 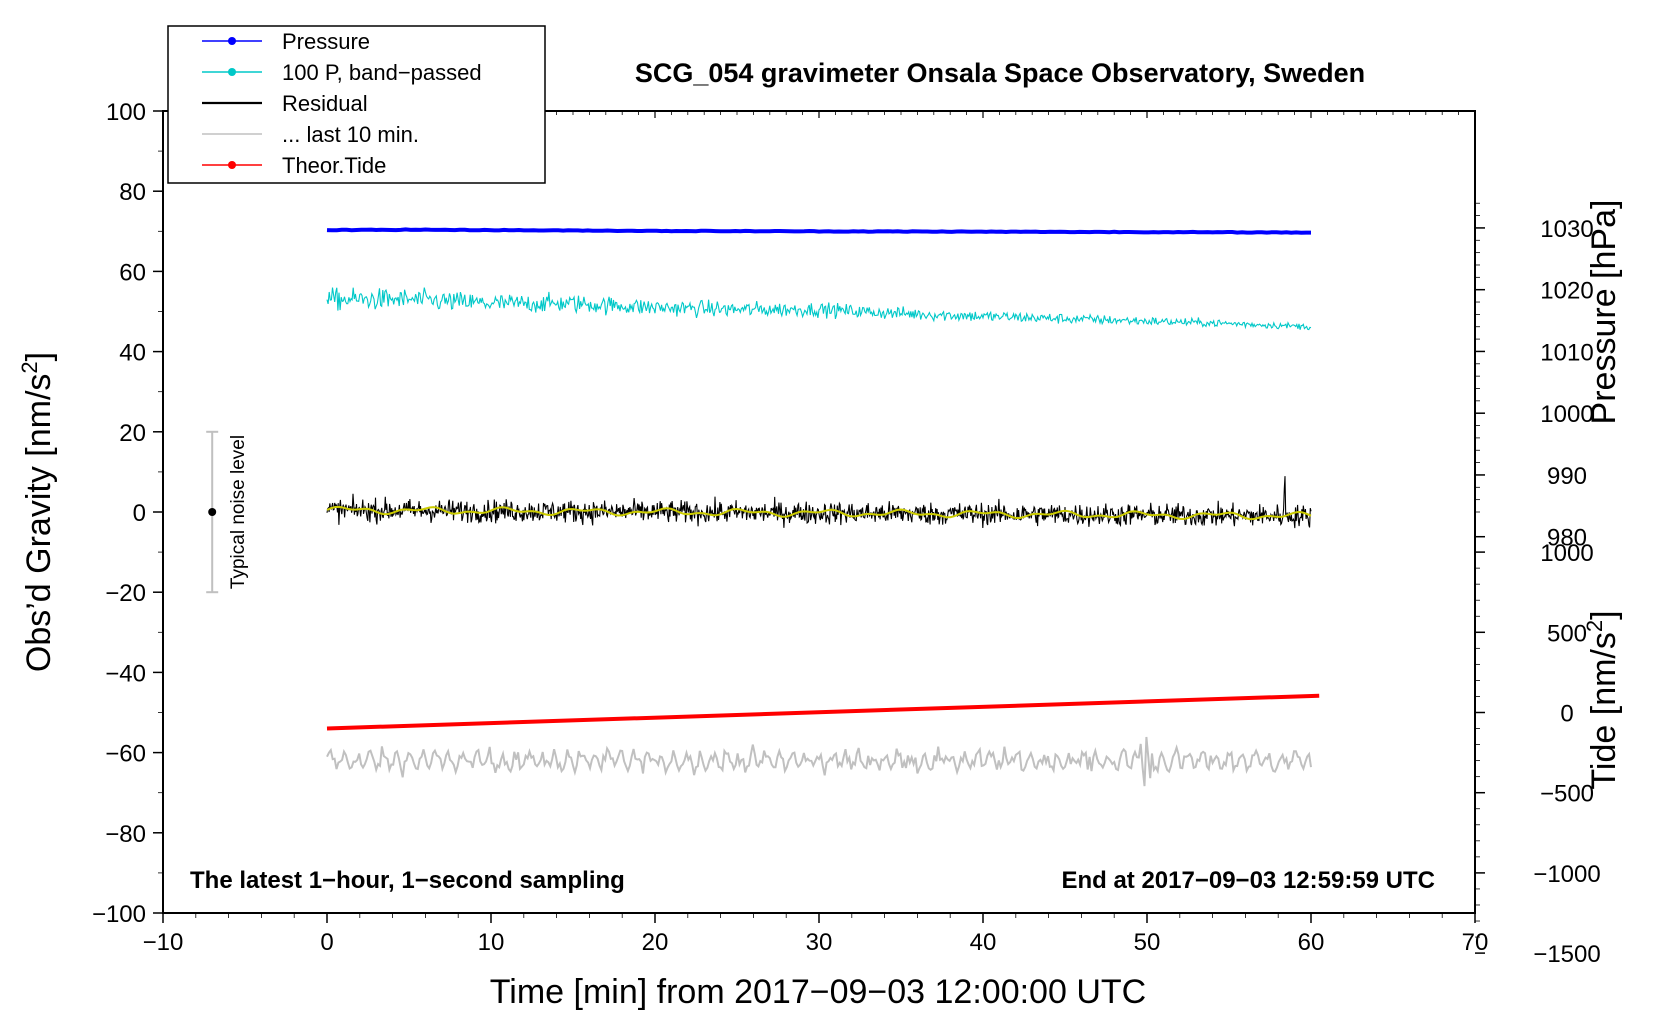 I want to click on series-residual-smoothed, so click(x=819, y=513).